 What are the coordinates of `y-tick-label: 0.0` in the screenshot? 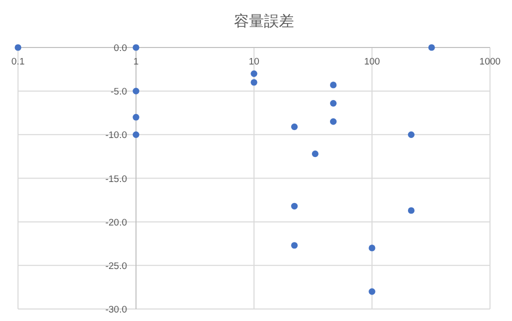 It's located at (120, 48).